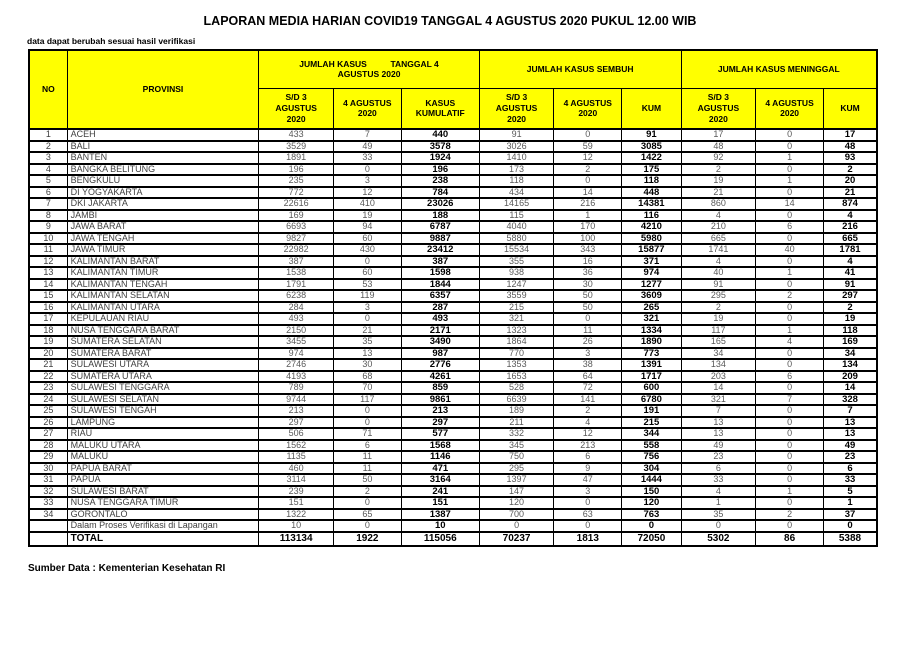 The image size is (900, 654). Describe the element at coordinates (651, 342) in the screenshot. I see `row-value: 1890` at that location.